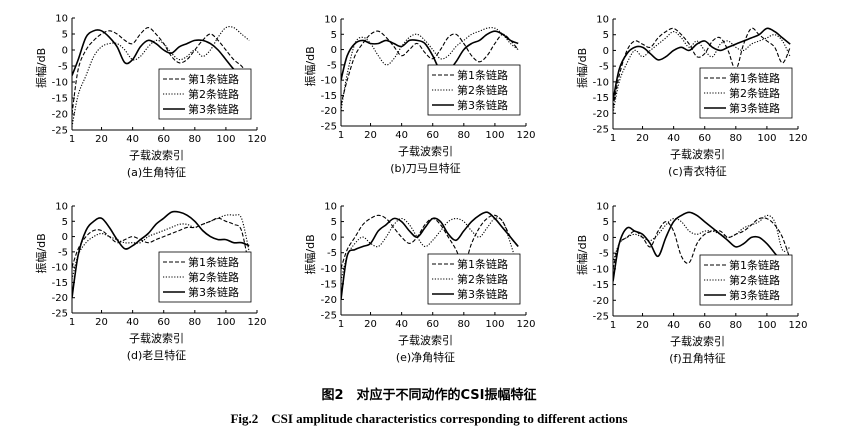  Describe the element at coordinates (425, 357) in the screenshot. I see `panel-subtitle: (e)净角特征` at that location.